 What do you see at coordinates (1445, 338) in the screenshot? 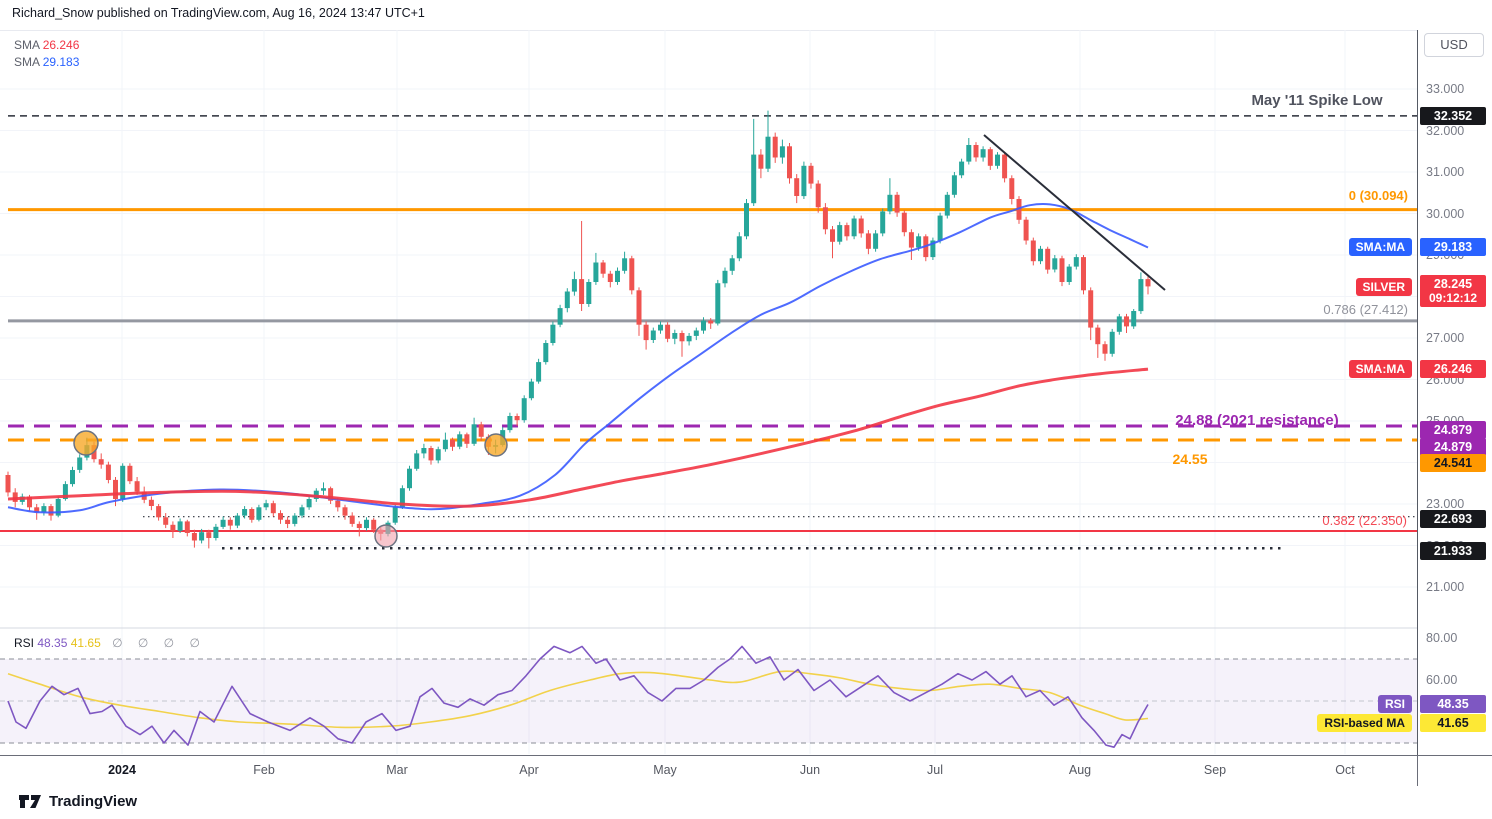
I see `price-tick: 27.000` at bounding box center [1445, 338].